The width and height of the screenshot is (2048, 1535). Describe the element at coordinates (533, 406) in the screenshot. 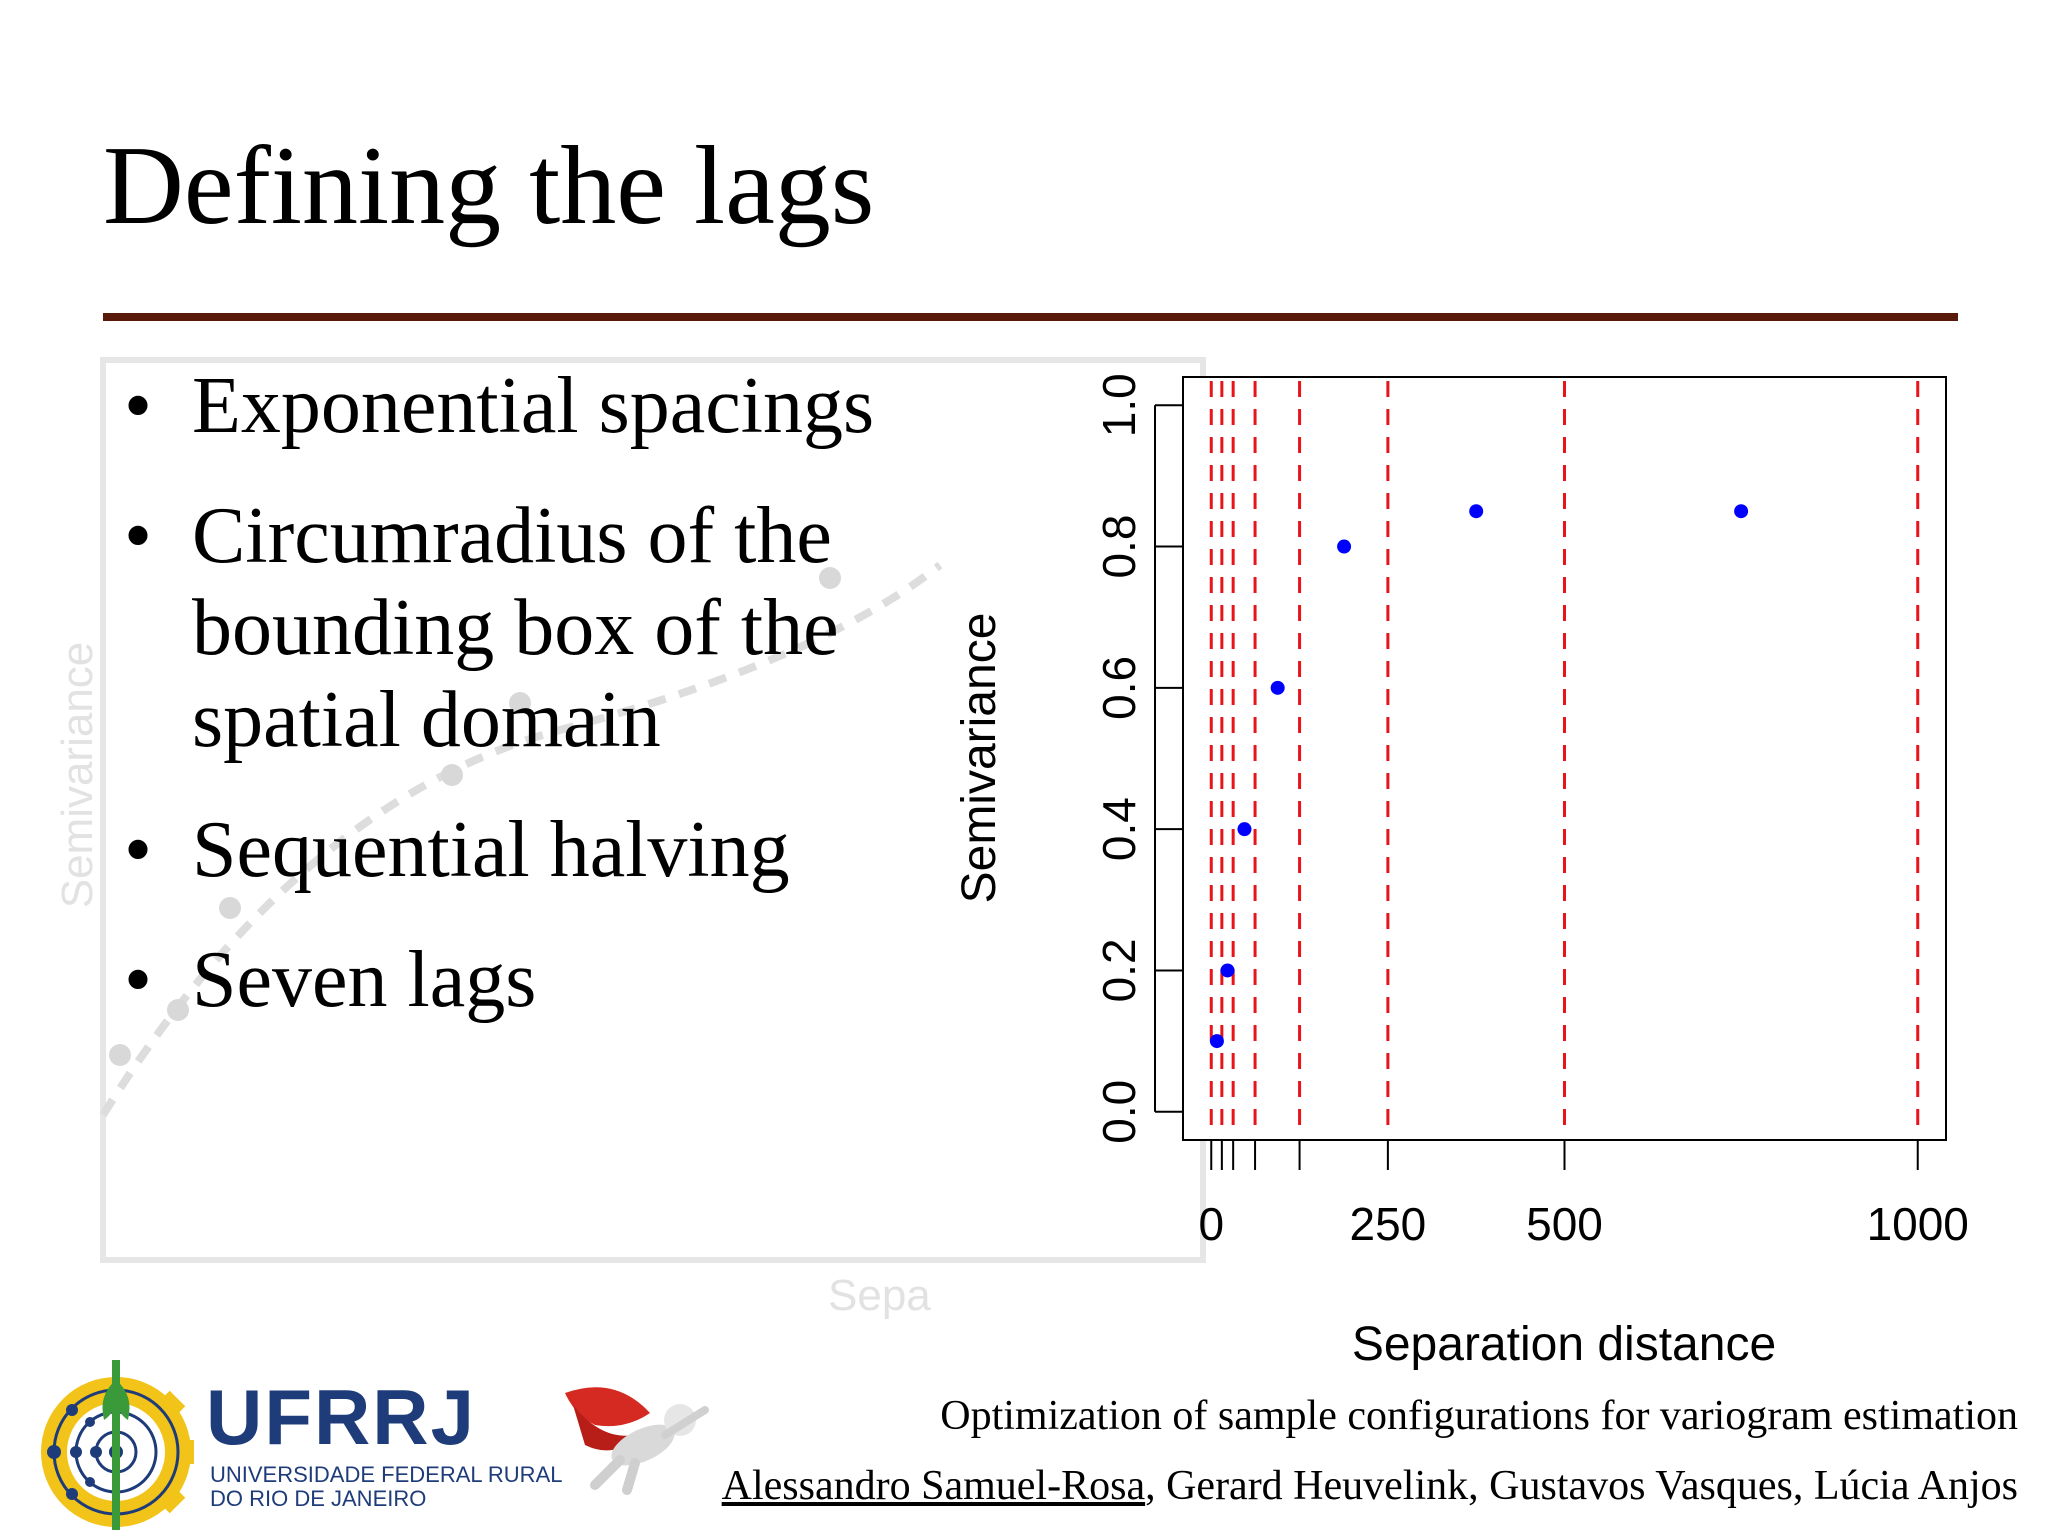

I see `bullet-text: Exponential spacings` at that location.